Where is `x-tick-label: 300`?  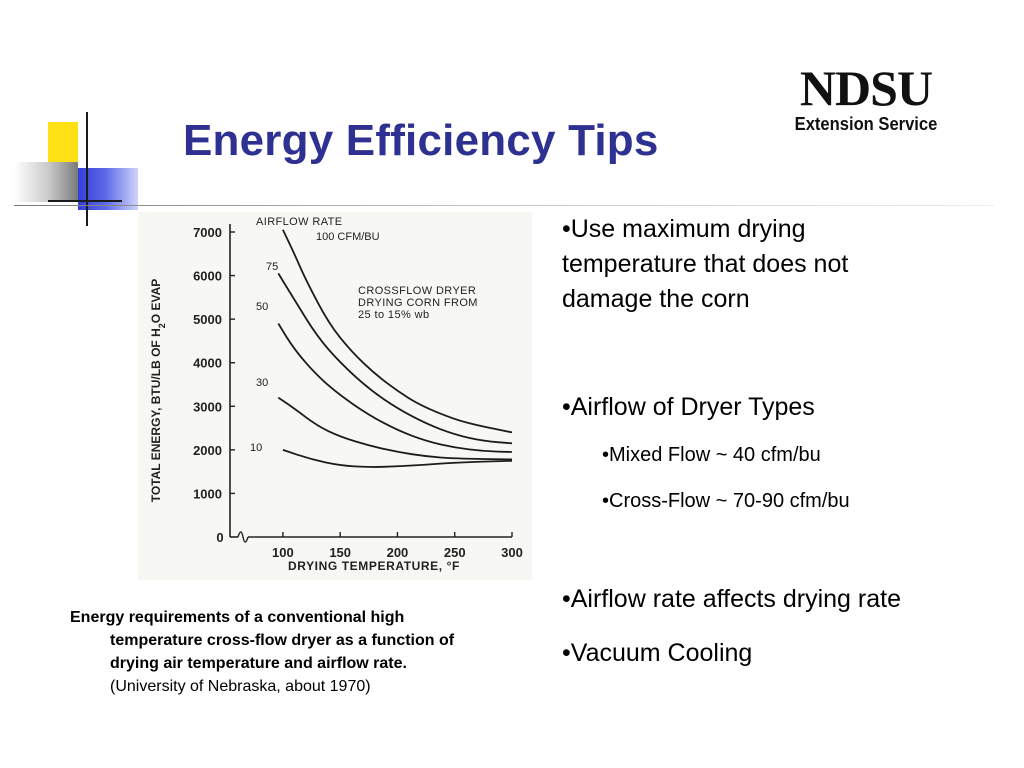 x-tick-label: 300 is located at coordinates (512, 552).